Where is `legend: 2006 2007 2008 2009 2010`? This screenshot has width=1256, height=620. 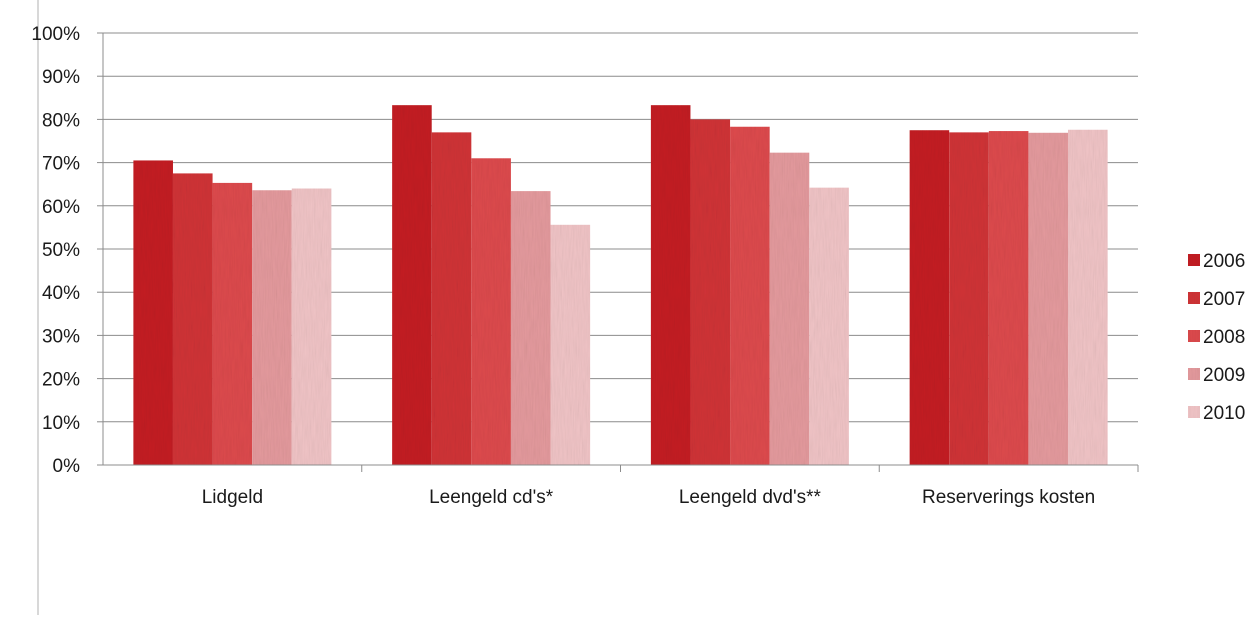
legend: 2006 2007 2008 2009 2010 is located at coordinates (1216, 337).